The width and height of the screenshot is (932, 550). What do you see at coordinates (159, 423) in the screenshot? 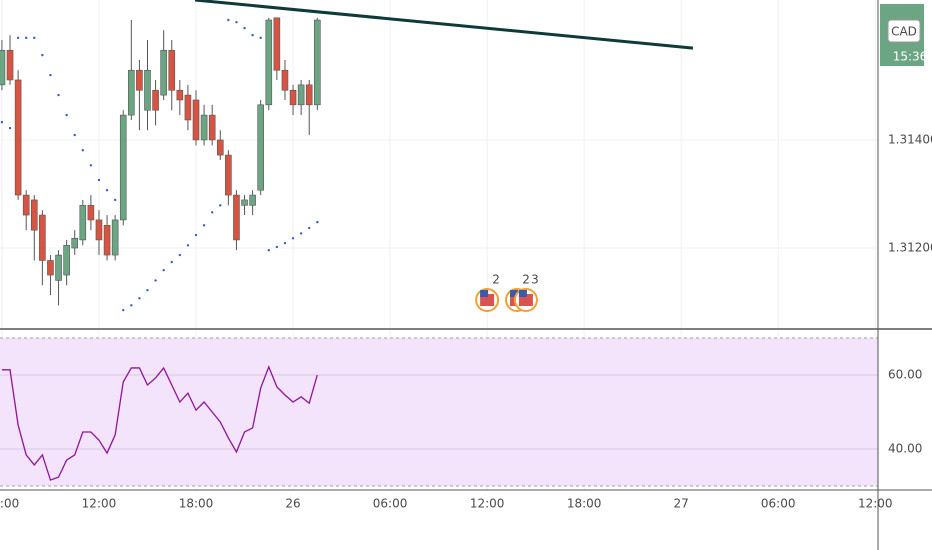
I see `rsi-line` at bounding box center [159, 423].